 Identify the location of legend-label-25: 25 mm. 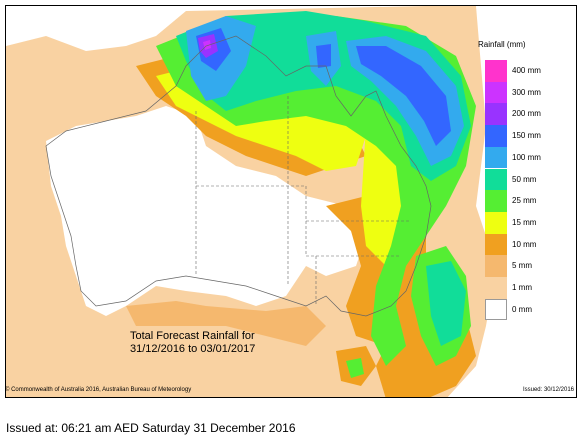
(524, 201).